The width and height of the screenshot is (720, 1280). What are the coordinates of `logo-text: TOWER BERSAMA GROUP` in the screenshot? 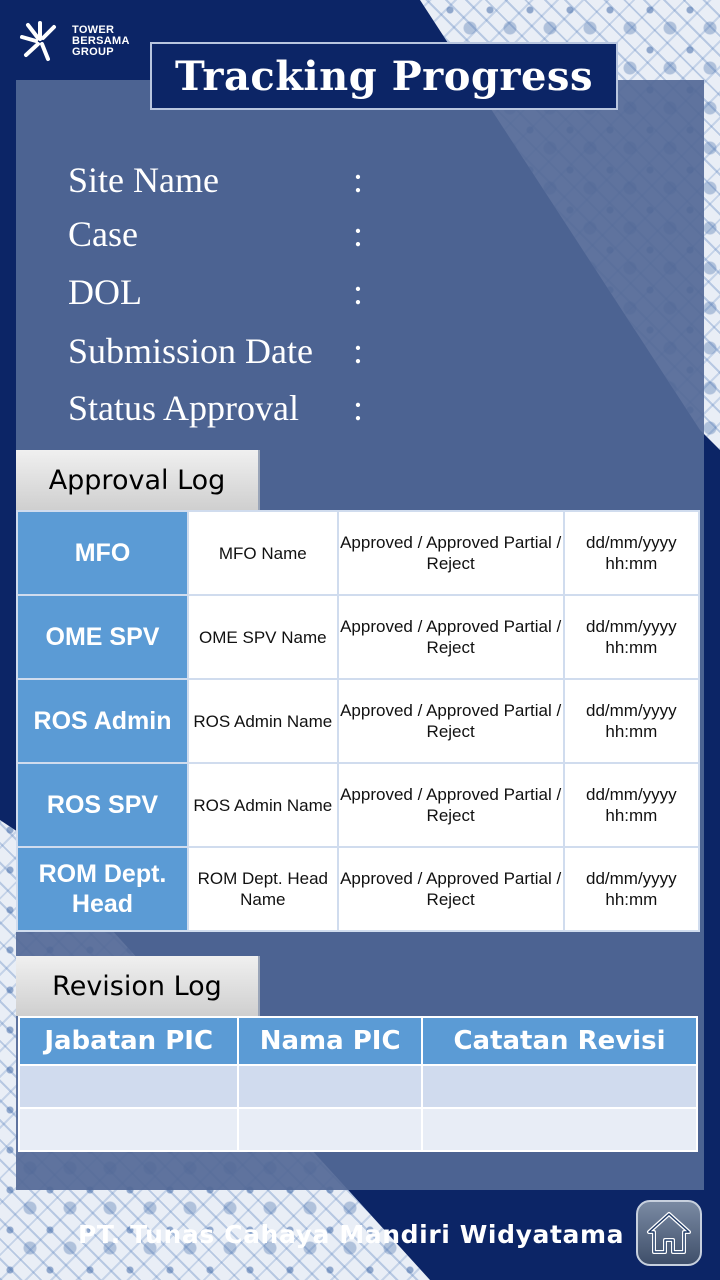 It's located at (101, 40).